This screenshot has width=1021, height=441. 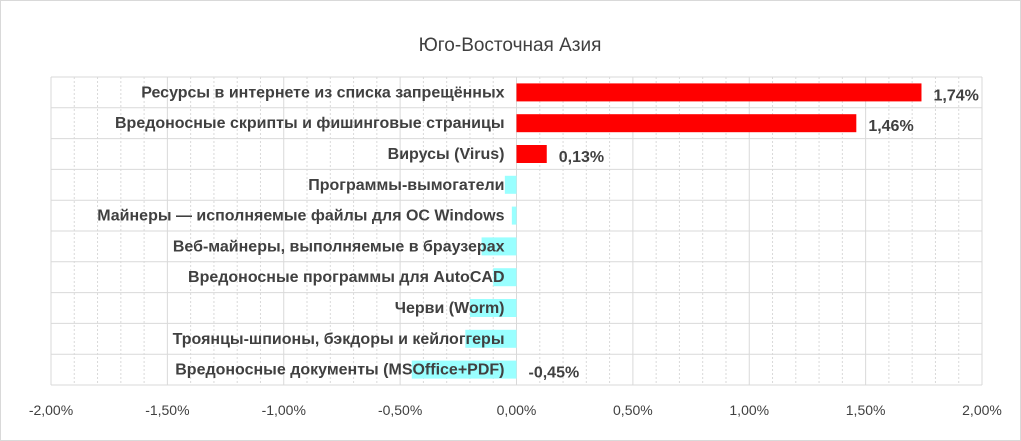 What do you see at coordinates (339, 246) in the screenshot?
I see `category-label: Веб-майнеры, выполняемые в браузерах` at bounding box center [339, 246].